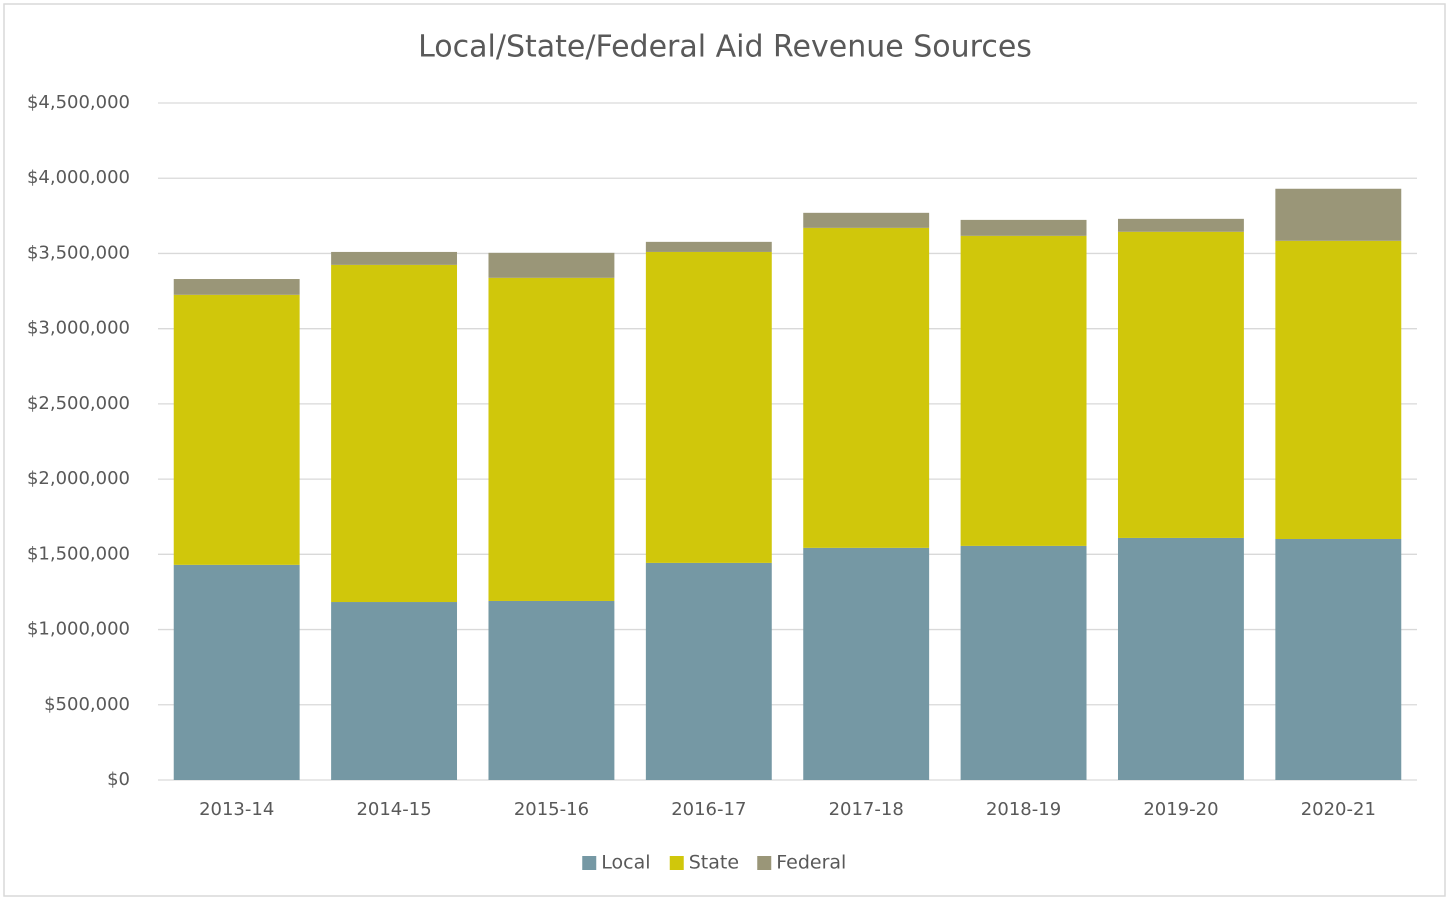 The image size is (1450, 904). What do you see at coordinates (78, 629) in the screenshot?
I see `y-tick-label: $1,000,000` at bounding box center [78, 629].